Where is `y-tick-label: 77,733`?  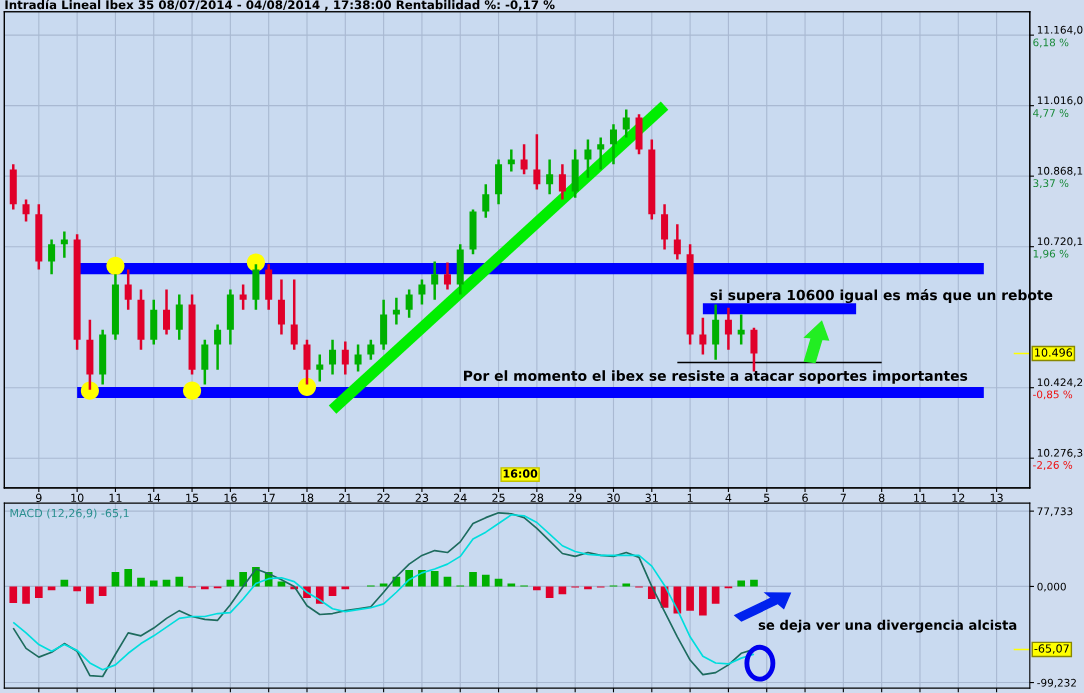 y-tick-label: 77,733 is located at coordinates (1055, 512).